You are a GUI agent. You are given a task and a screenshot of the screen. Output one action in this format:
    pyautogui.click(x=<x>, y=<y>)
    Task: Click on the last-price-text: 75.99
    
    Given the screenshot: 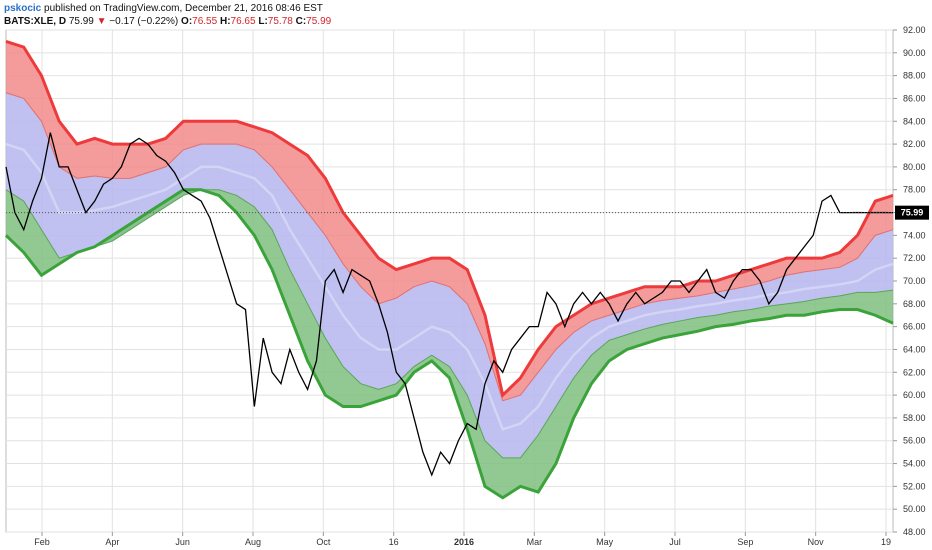 What is the action you would take?
    pyautogui.click(x=81, y=21)
    